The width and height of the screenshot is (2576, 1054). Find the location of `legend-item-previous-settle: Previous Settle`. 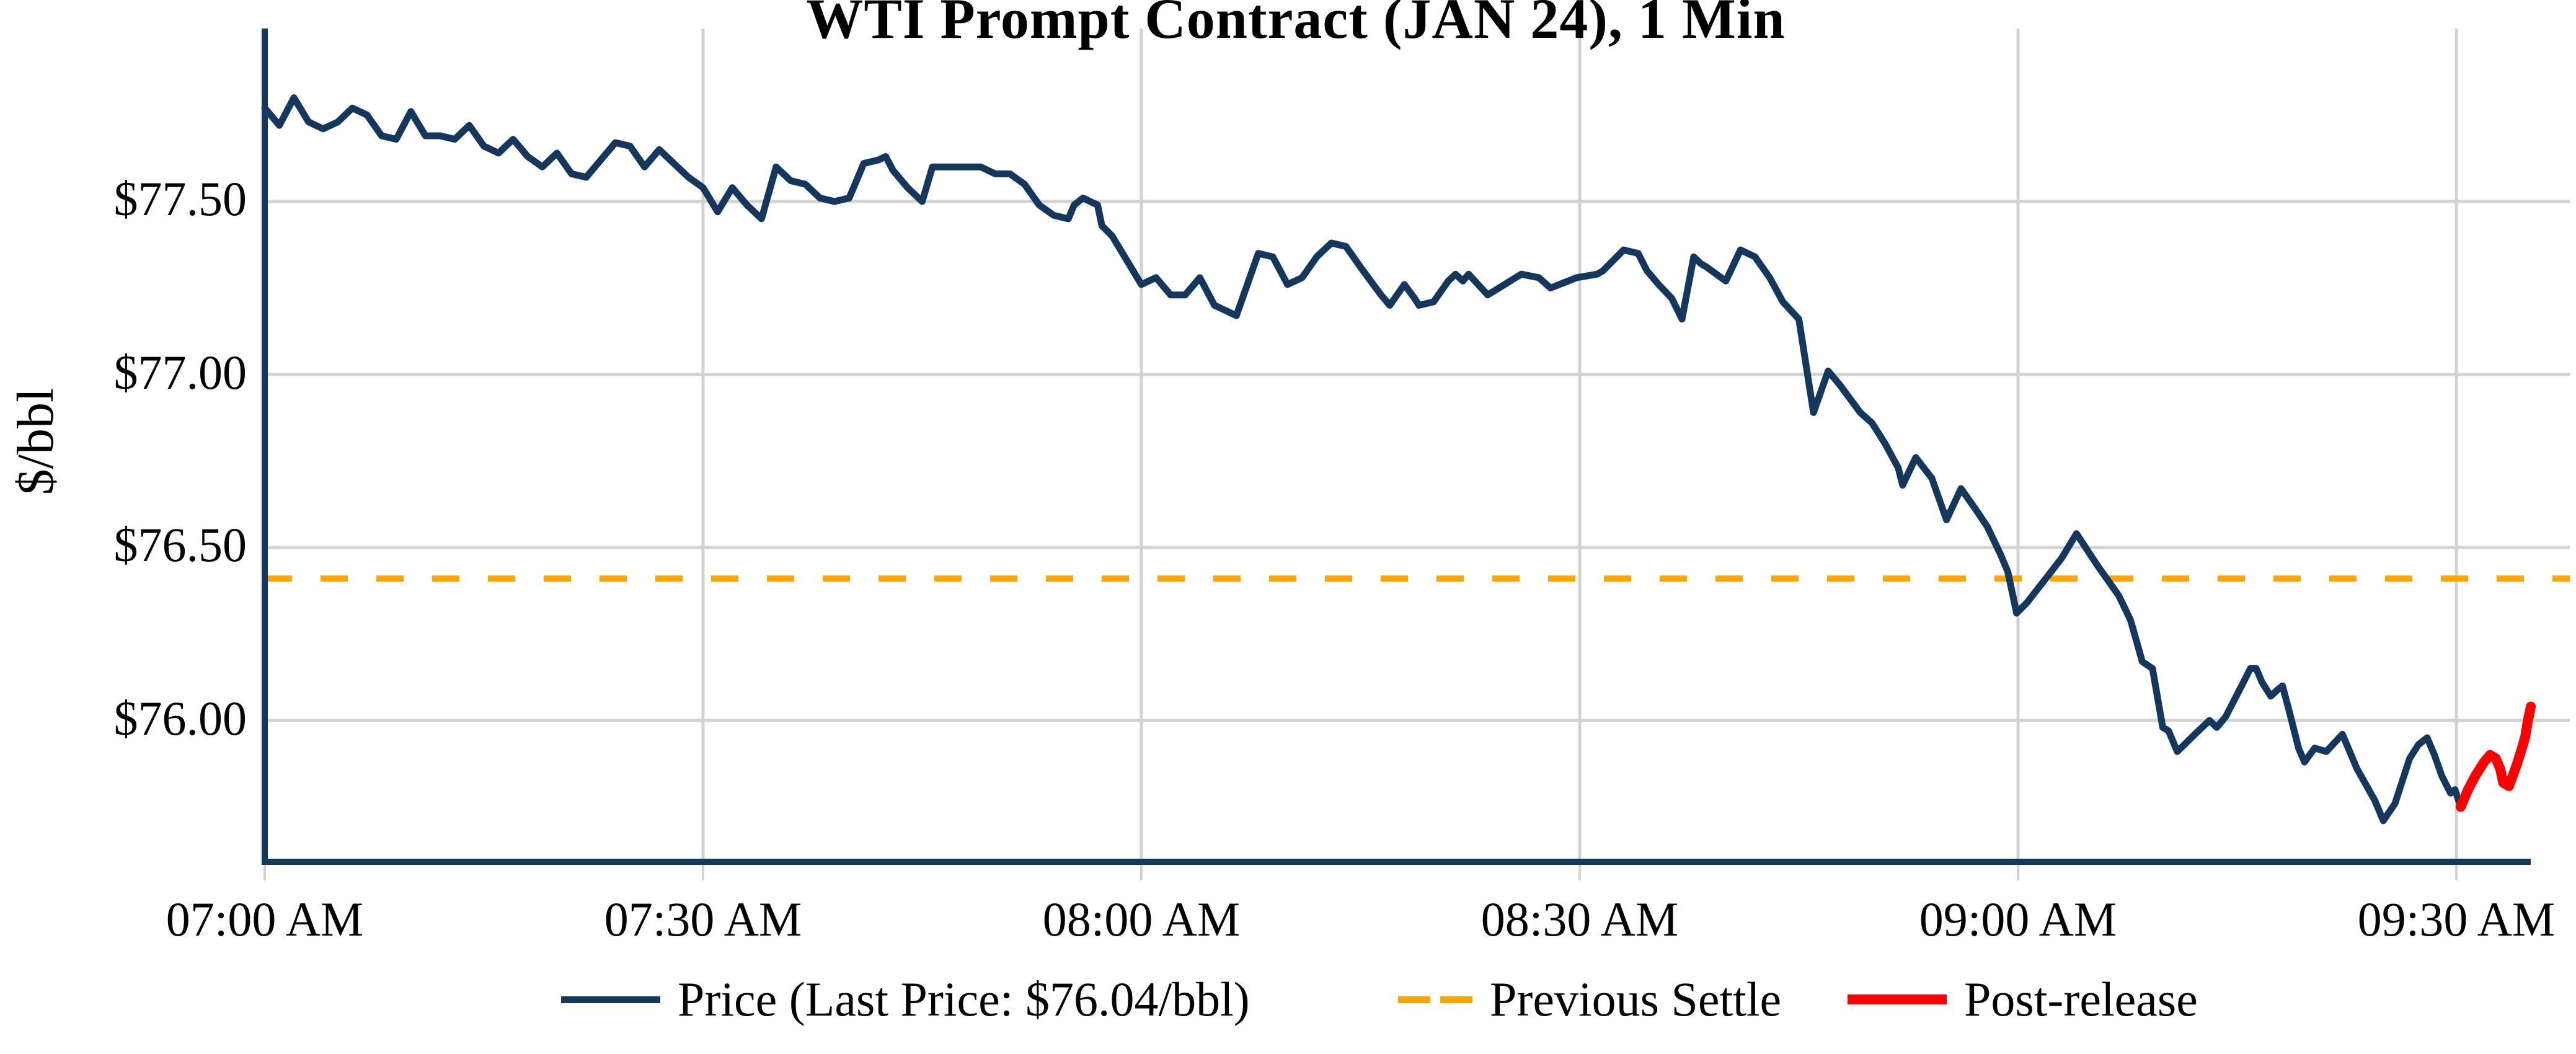

legend-item-previous-settle: Previous Settle is located at coordinates (1589, 999).